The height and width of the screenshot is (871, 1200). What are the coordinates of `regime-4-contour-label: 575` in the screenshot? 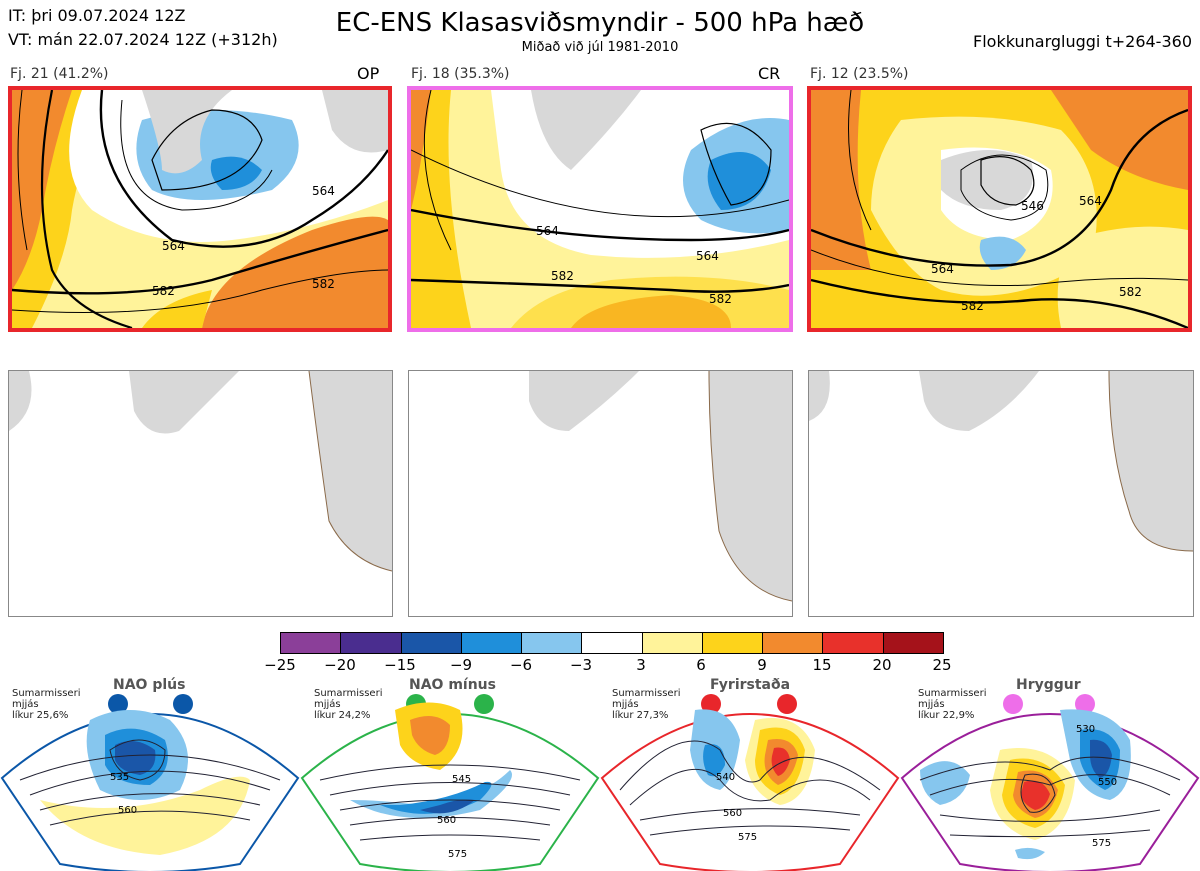 It's located at (1101, 843).